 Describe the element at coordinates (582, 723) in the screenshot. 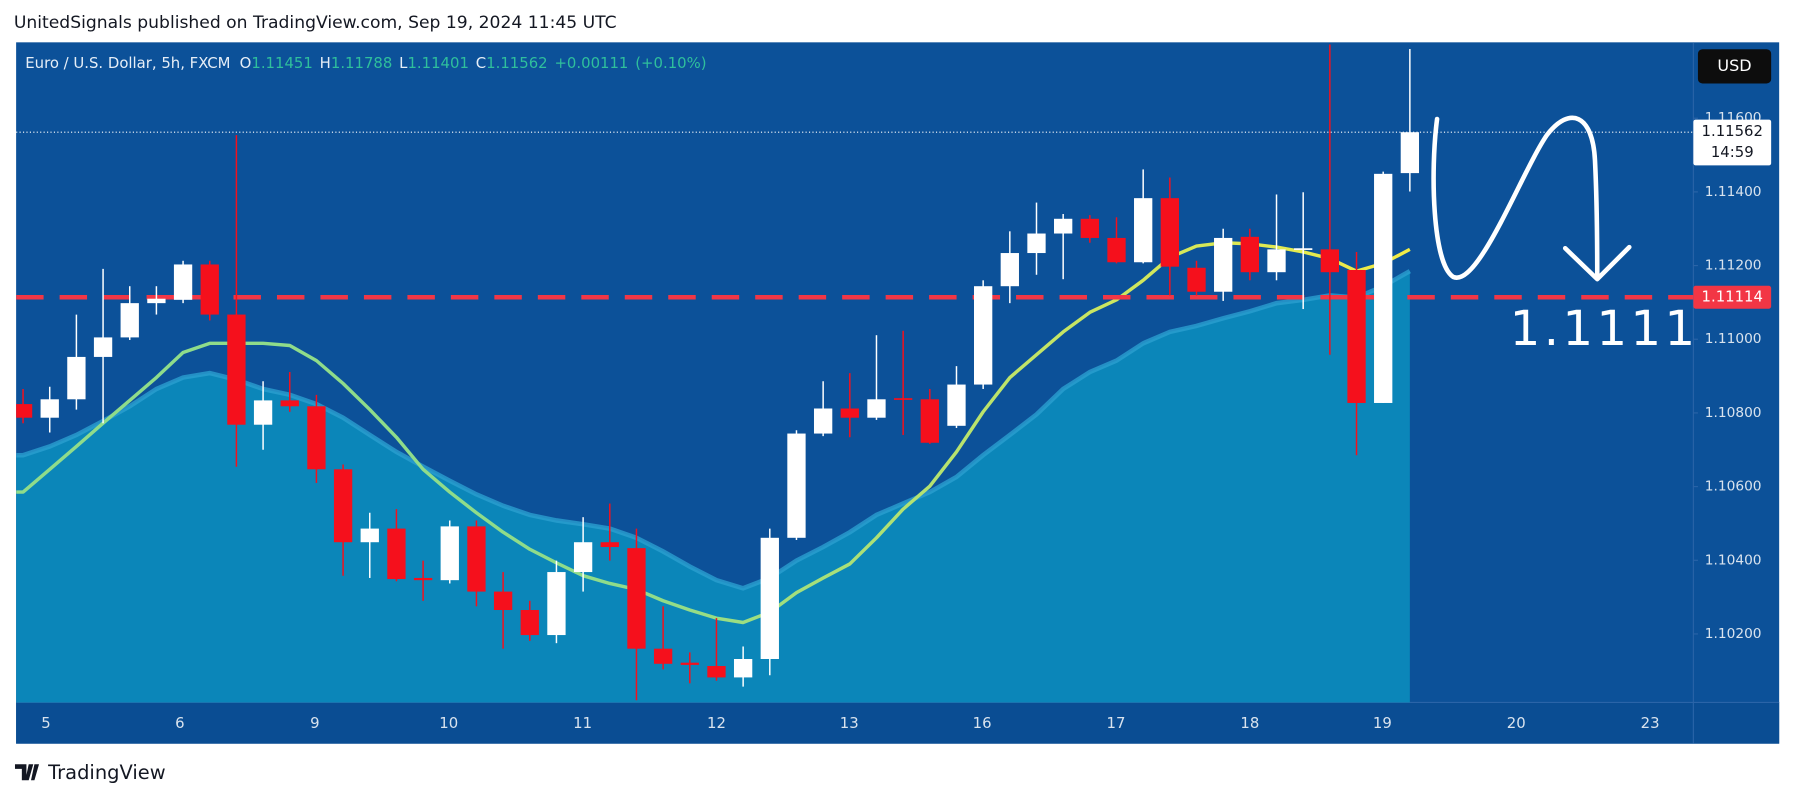

I see `x-tick-label: 11` at that location.